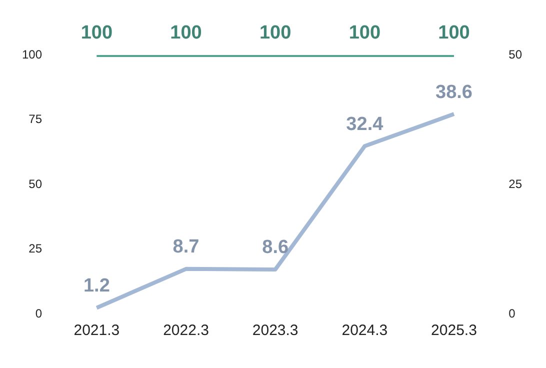  Describe the element at coordinates (275, 247) in the screenshot. I see `data-label: 8.6` at that location.